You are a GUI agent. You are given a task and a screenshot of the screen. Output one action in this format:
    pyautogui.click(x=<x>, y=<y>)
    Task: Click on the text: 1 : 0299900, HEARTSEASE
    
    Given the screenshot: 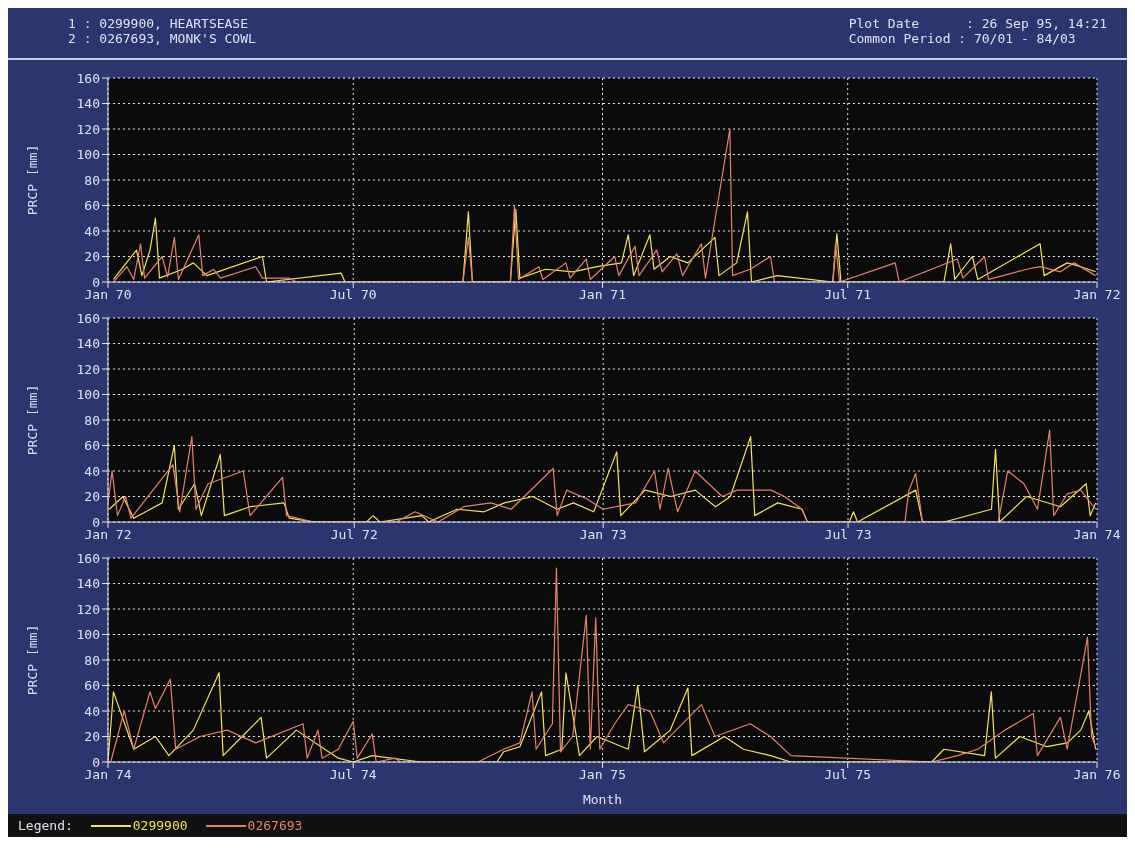 What is the action you would take?
    pyautogui.click(x=158, y=23)
    